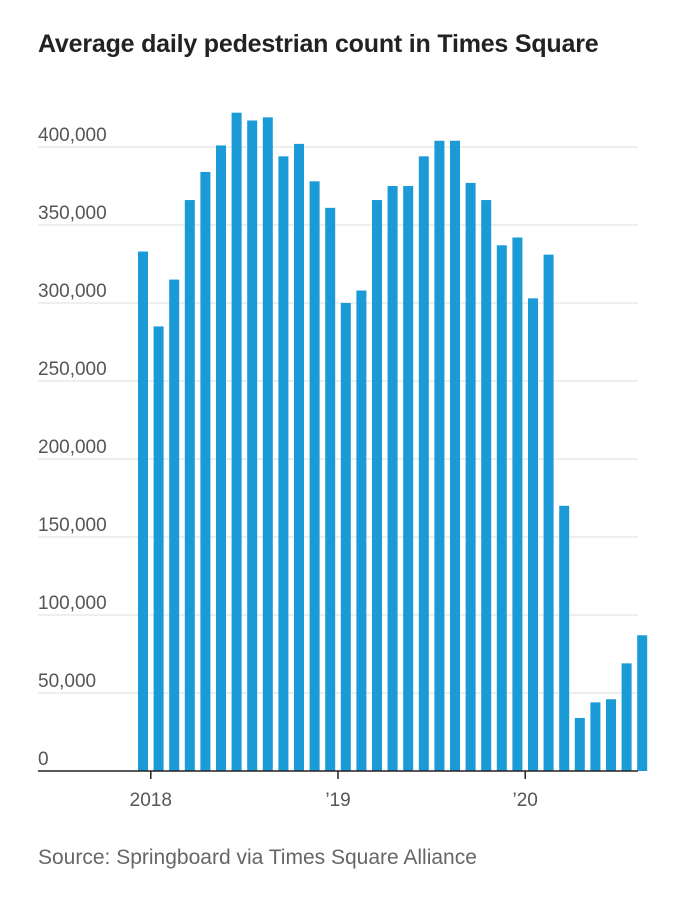 This screenshot has height=900, width=676. What do you see at coordinates (151, 800) in the screenshot?
I see `x-tick-label: 2018` at bounding box center [151, 800].